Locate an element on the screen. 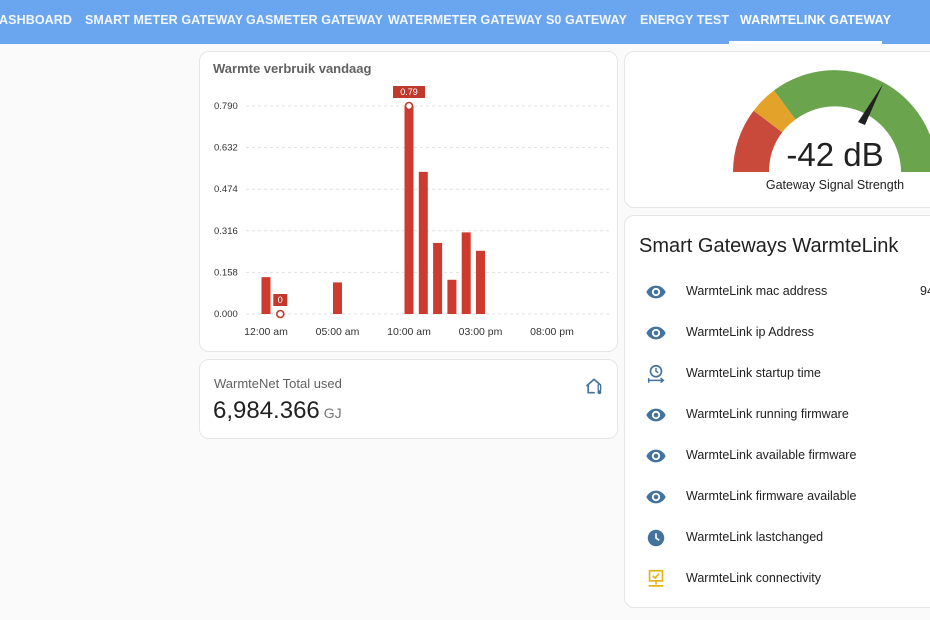  tab-energy-test: ENERGY TEST is located at coordinates (685, 20).